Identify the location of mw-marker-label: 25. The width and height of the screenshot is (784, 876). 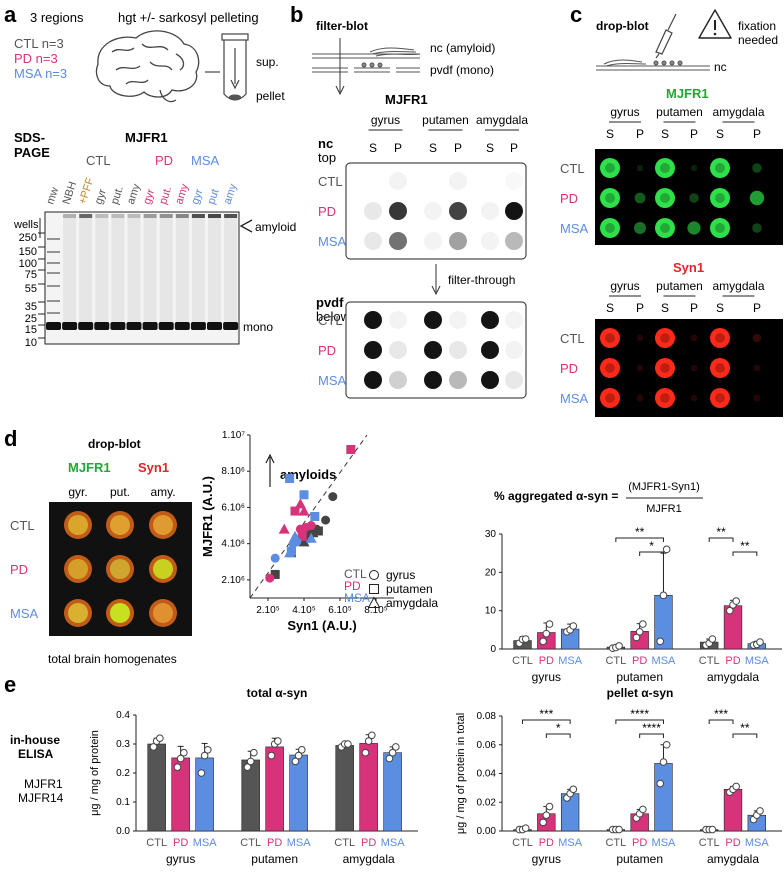
(31, 319).